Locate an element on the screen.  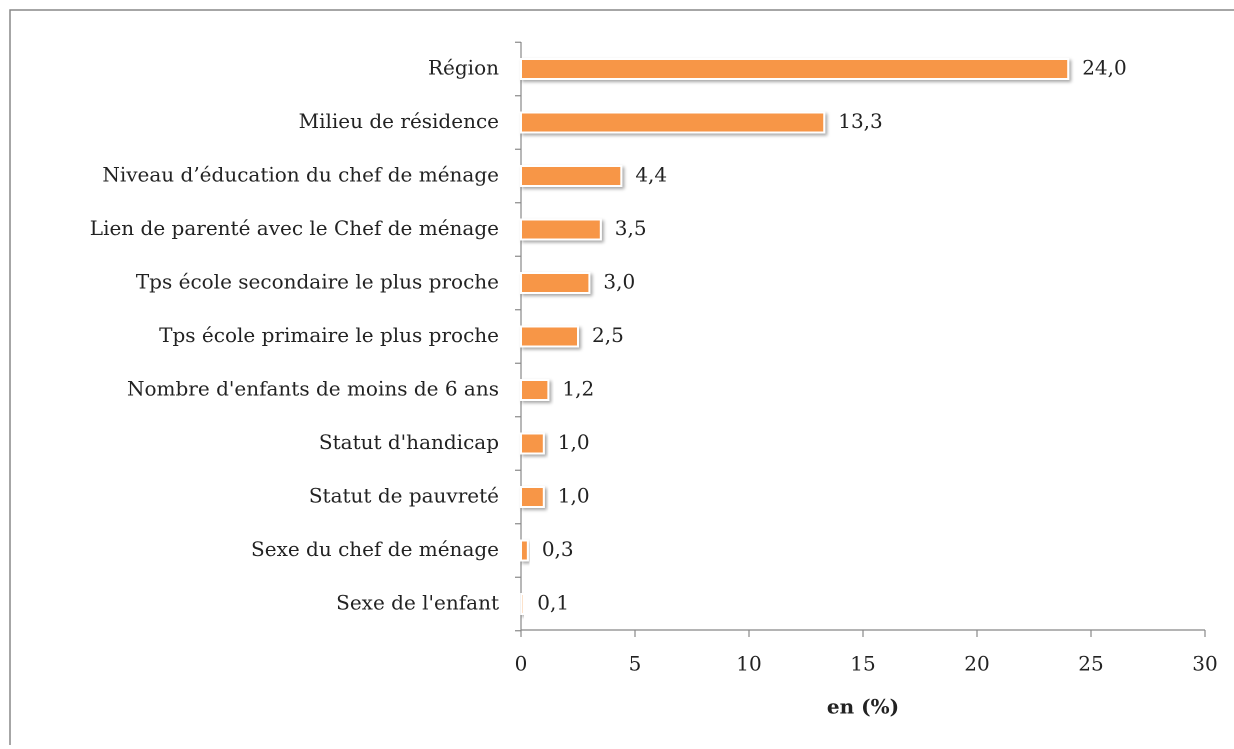
x-tick-label: 0 is located at coordinates (521, 664).